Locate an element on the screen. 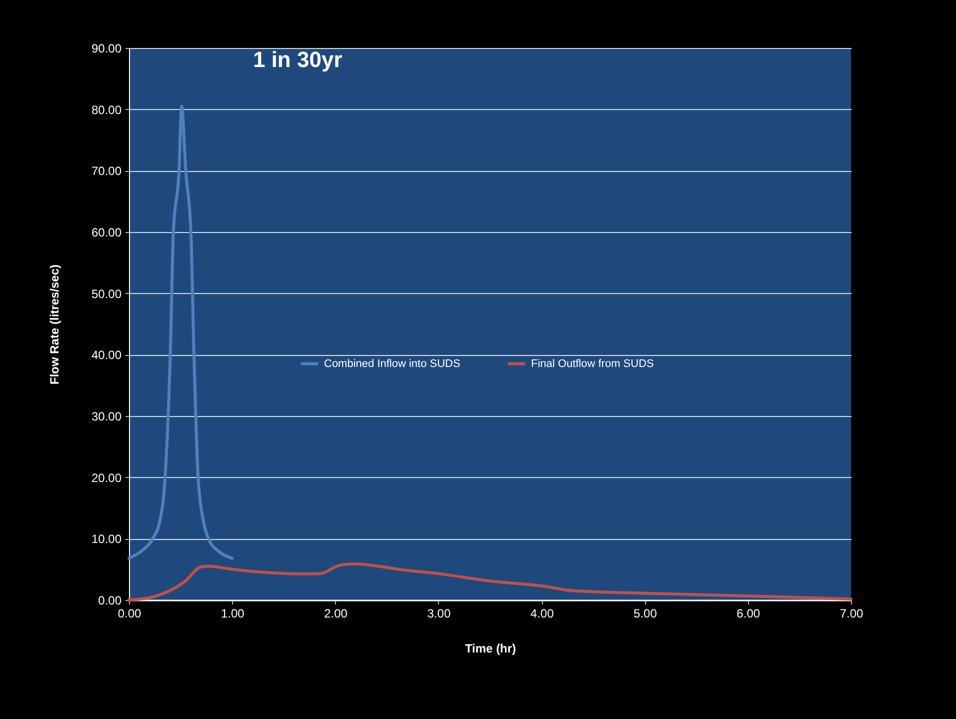 The height and width of the screenshot is (719, 956). y-tick-label: 90.00 is located at coordinates (106, 49).